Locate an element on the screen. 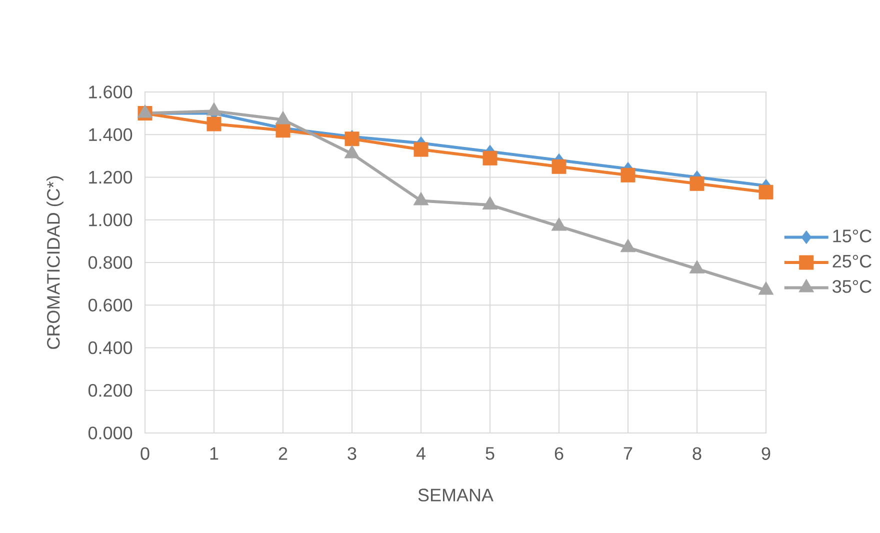 Image resolution: width=880 pixels, height=533 pixels. x-tick-label: 1 is located at coordinates (214, 453).